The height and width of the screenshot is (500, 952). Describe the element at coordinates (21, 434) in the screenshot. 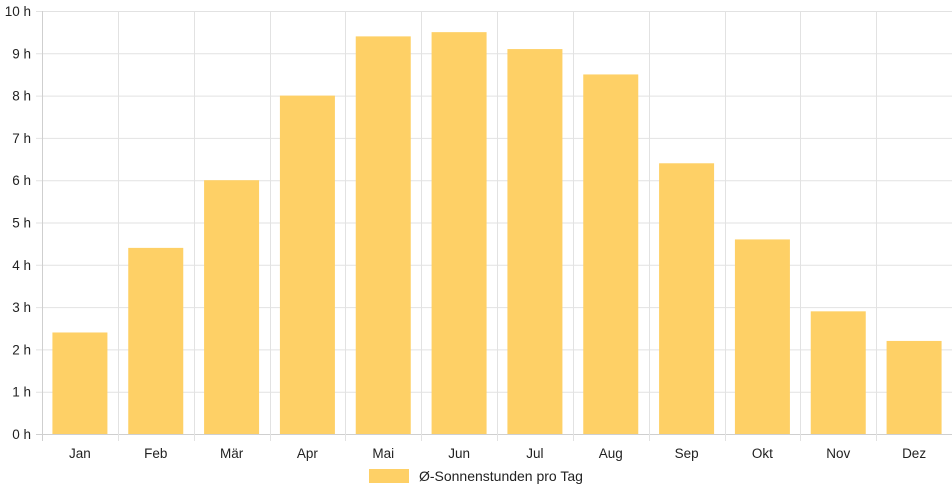

I see `y-tick-label: 0 h` at that location.